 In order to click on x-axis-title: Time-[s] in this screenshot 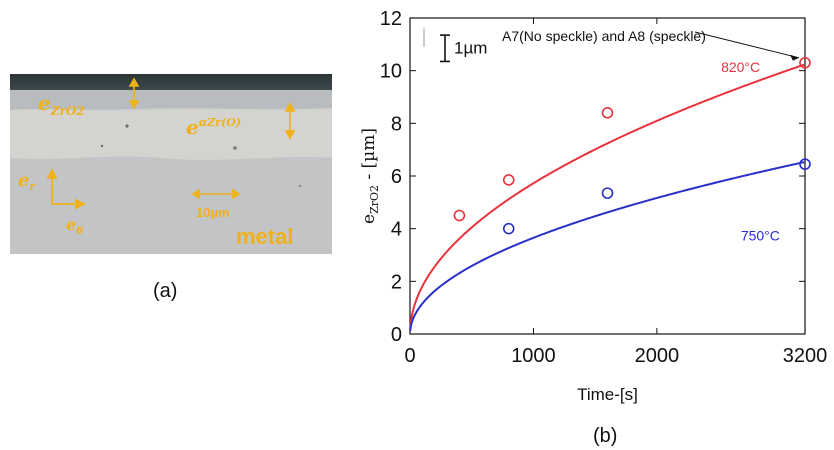, I will do `click(607, 394)`.